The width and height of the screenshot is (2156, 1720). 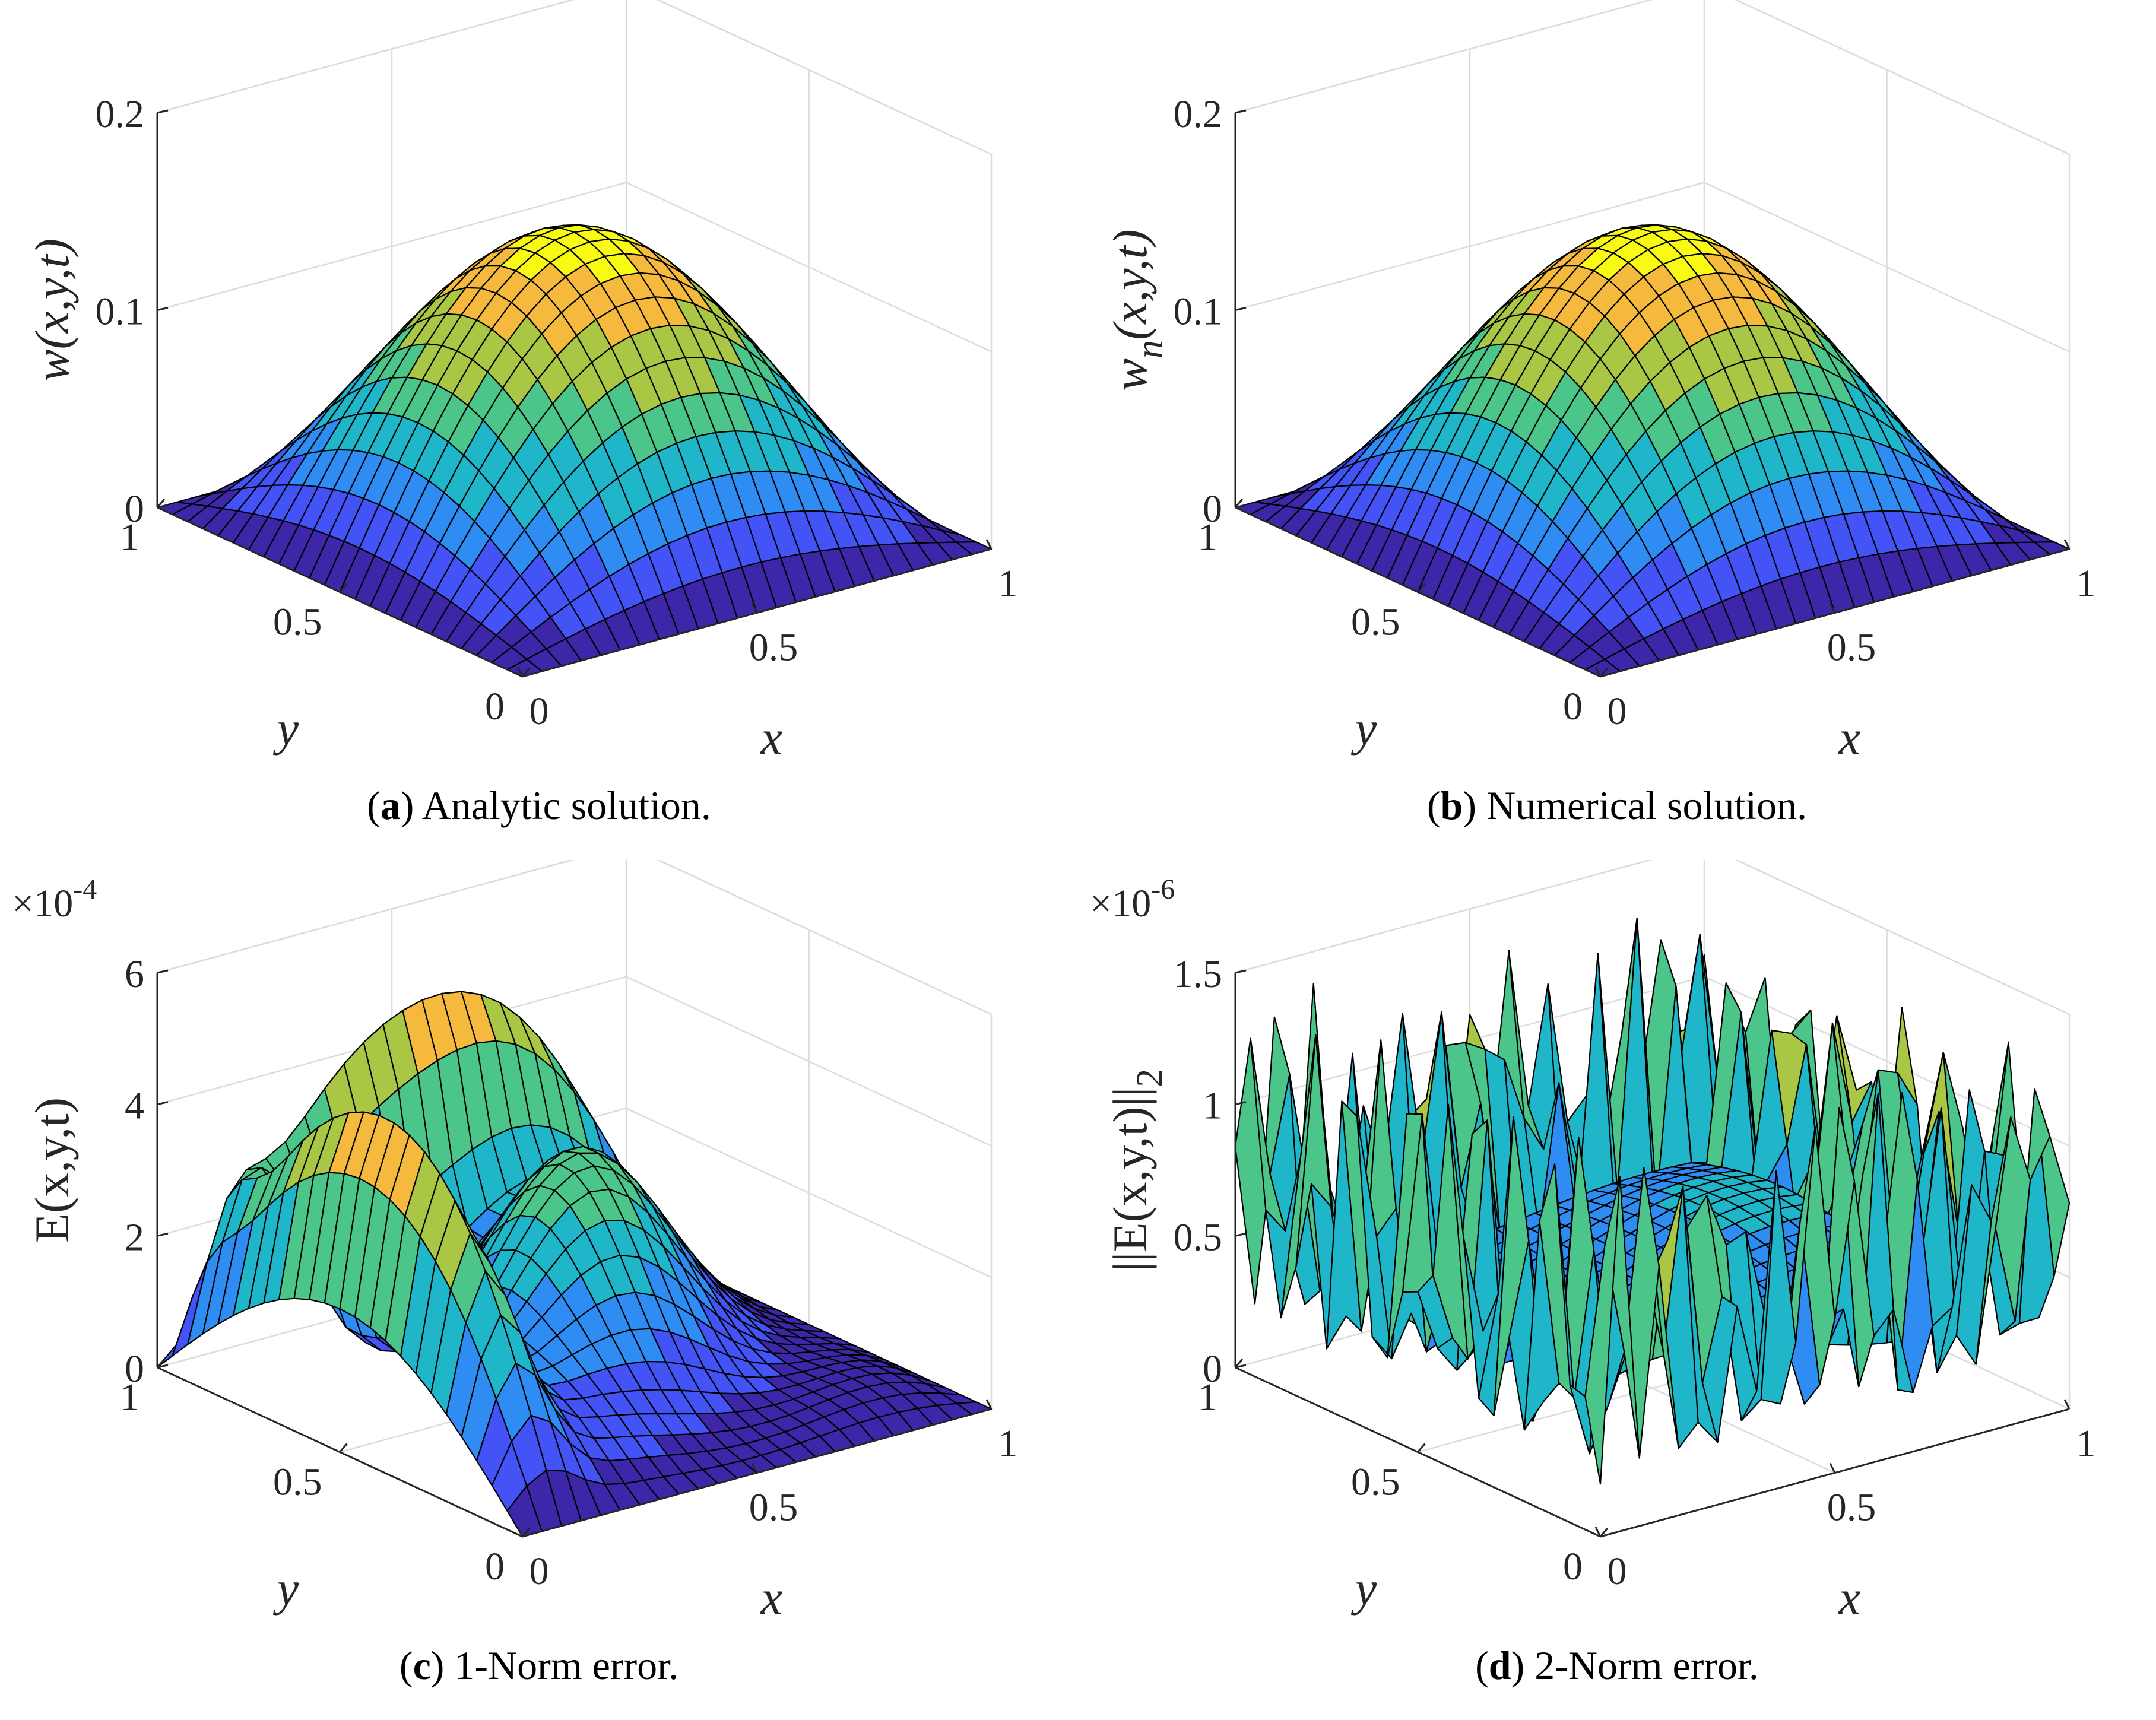 What do you see at coordinates (1136, 310) in the screenshot?
I see `z-axis-label: wn(x,y,t)` at bounding box center [1136, 310].